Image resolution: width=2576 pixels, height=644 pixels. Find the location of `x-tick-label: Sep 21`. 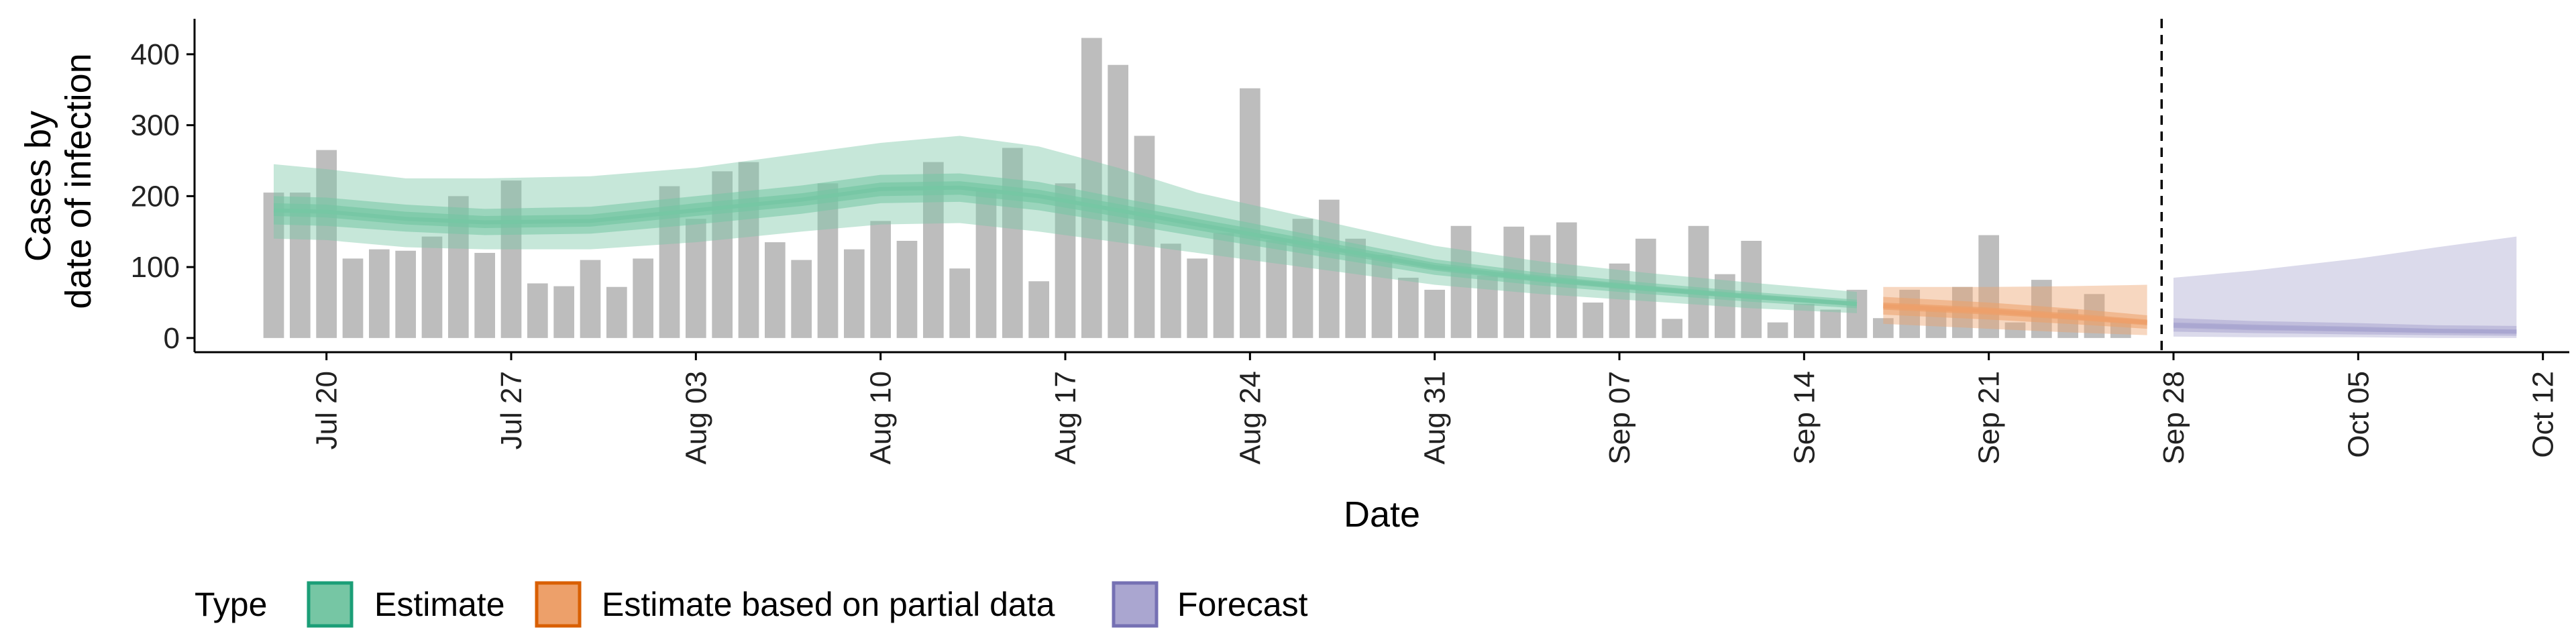

x-tick-label: Sep 21 is located at coordinates (1989, 417).